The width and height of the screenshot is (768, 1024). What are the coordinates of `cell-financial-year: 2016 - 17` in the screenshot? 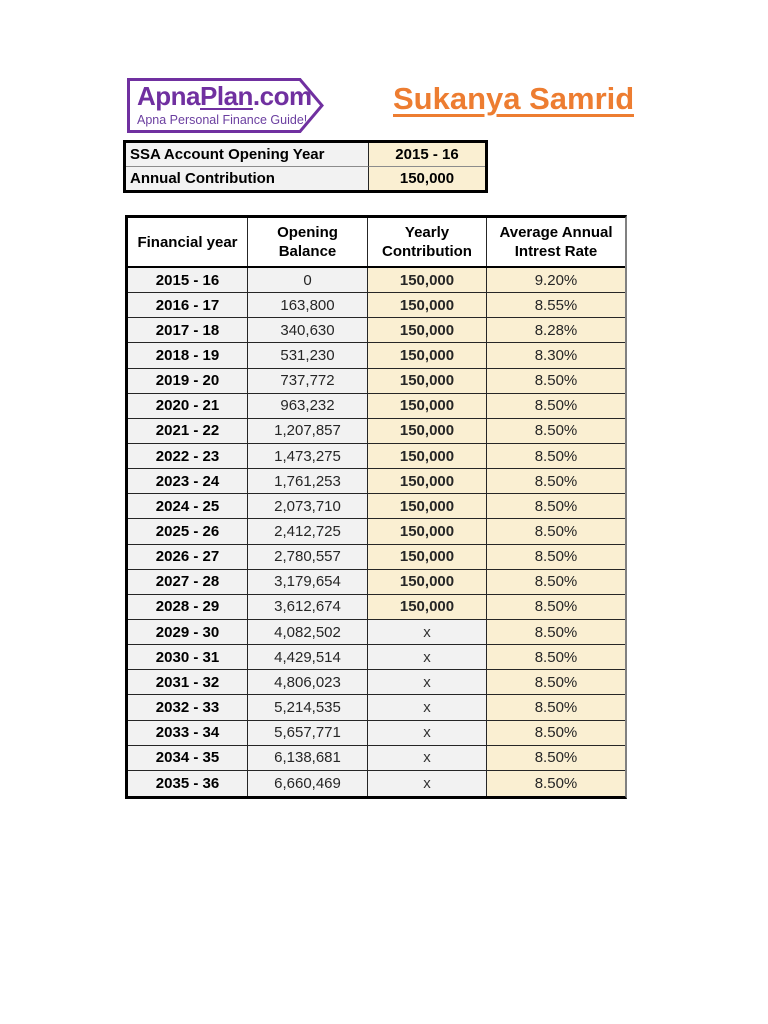 It's located at (188, 306).